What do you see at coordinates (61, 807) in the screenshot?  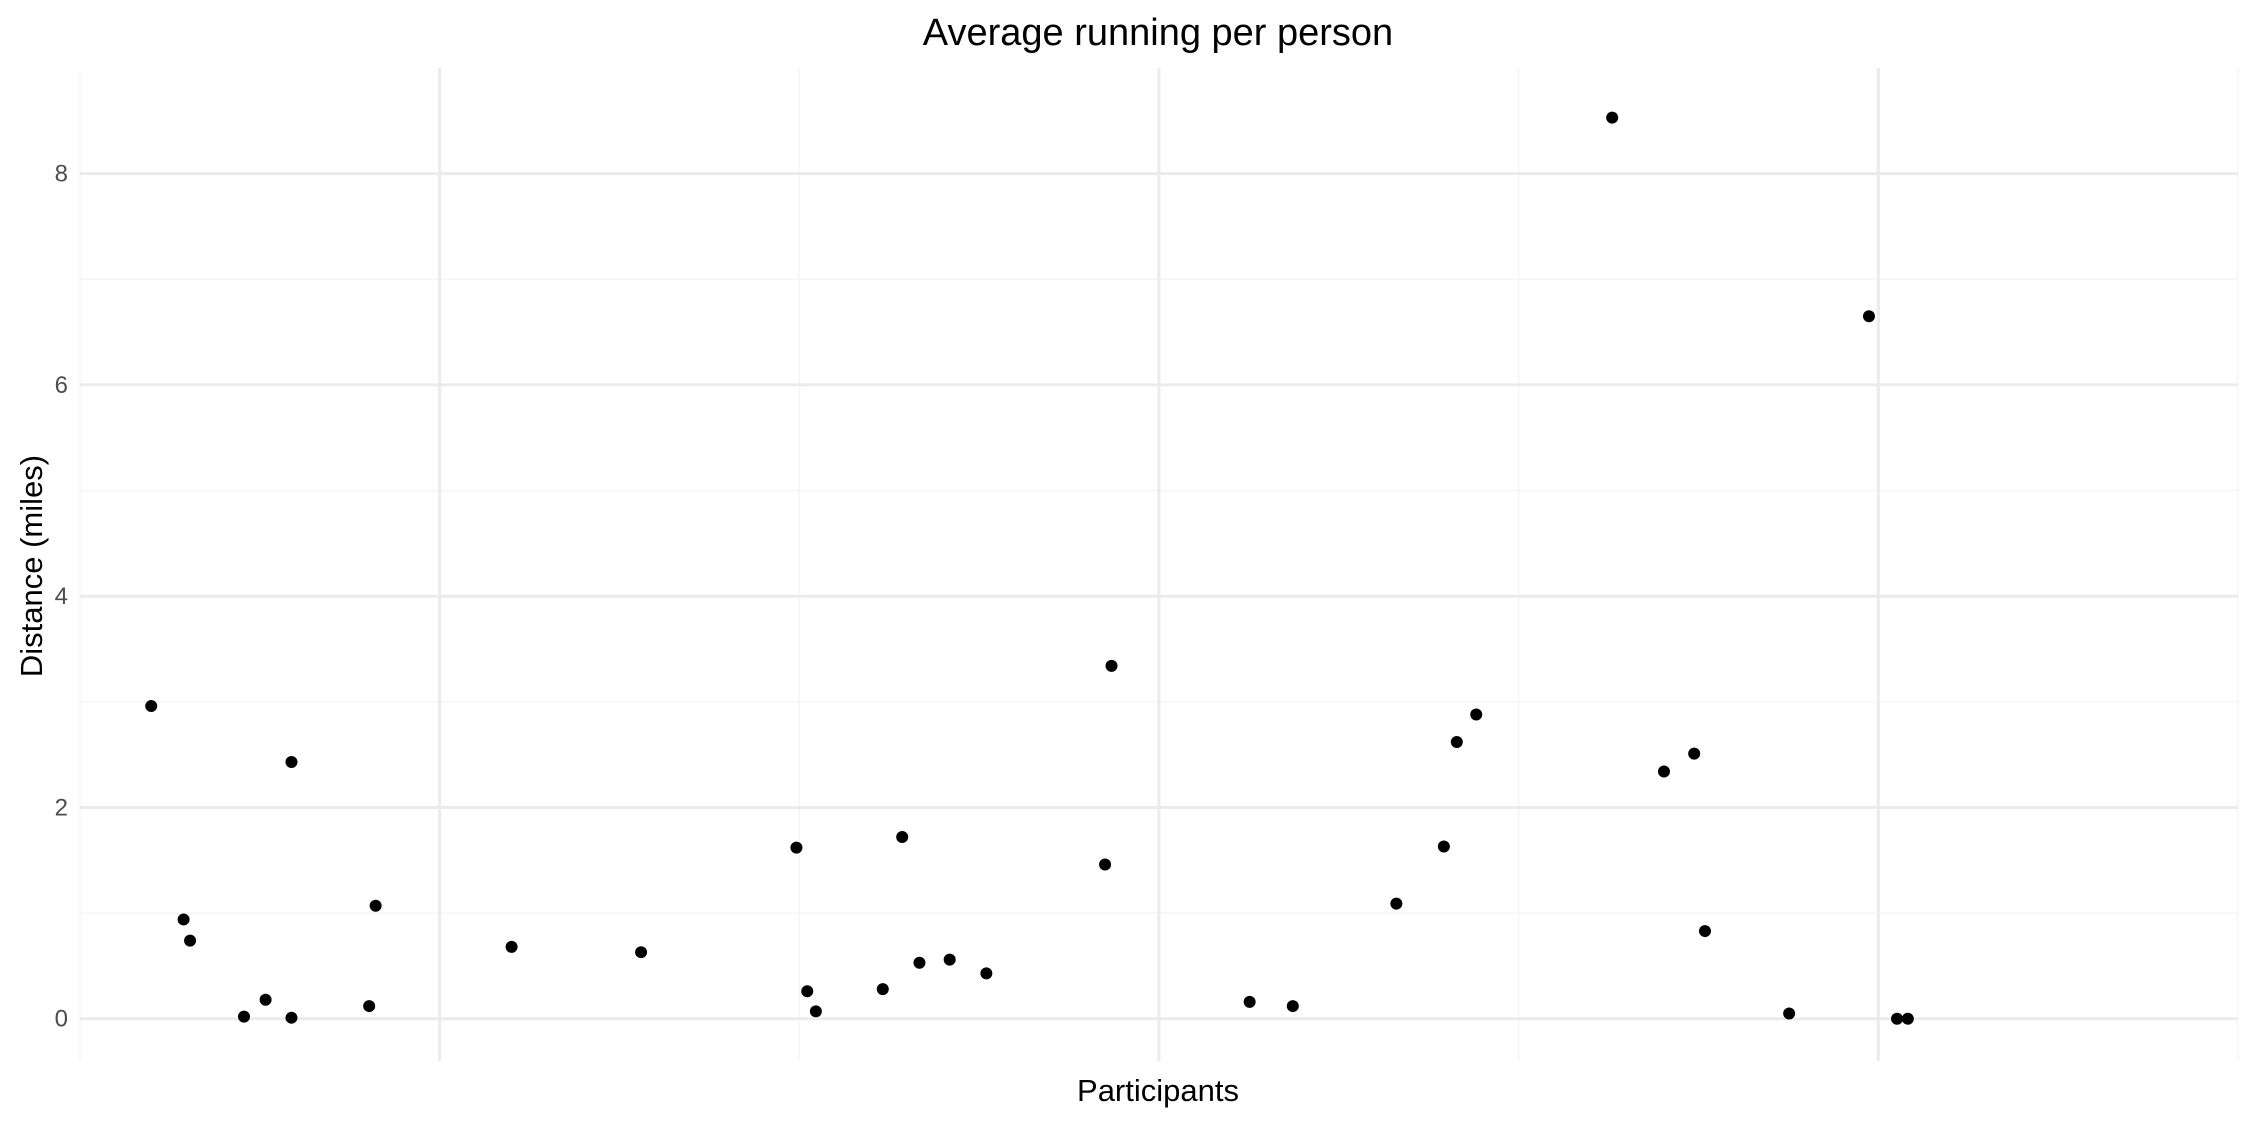 I see `y-tick-label: 2` at bounding box center [61, 807].